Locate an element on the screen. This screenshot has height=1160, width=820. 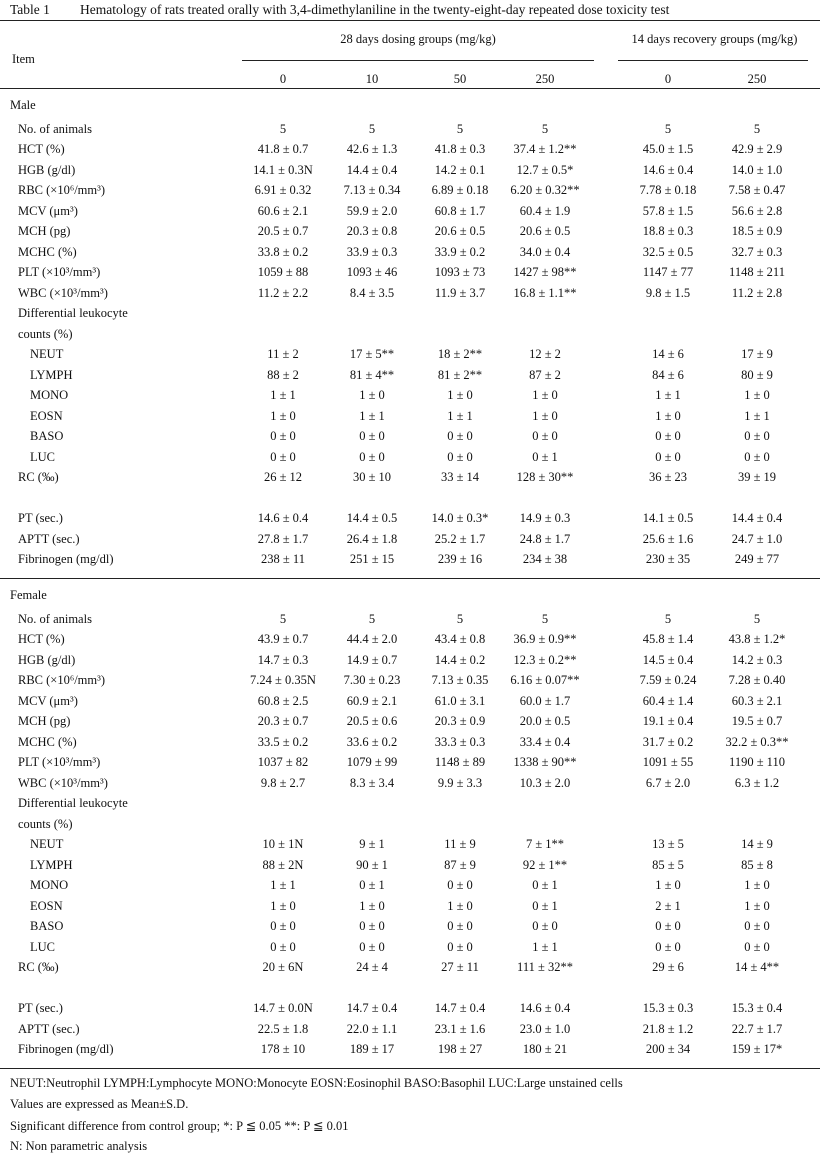
row-label: NEUT is located at coordinates (47, 844).